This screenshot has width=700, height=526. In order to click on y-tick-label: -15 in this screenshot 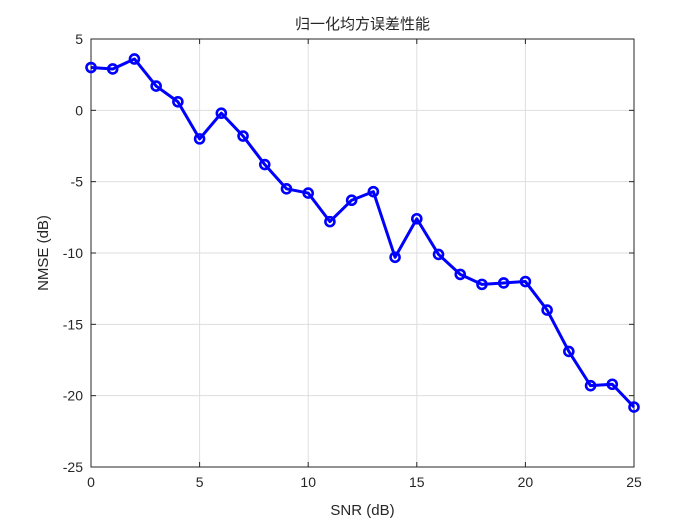, I will do `click(73, 324)`.